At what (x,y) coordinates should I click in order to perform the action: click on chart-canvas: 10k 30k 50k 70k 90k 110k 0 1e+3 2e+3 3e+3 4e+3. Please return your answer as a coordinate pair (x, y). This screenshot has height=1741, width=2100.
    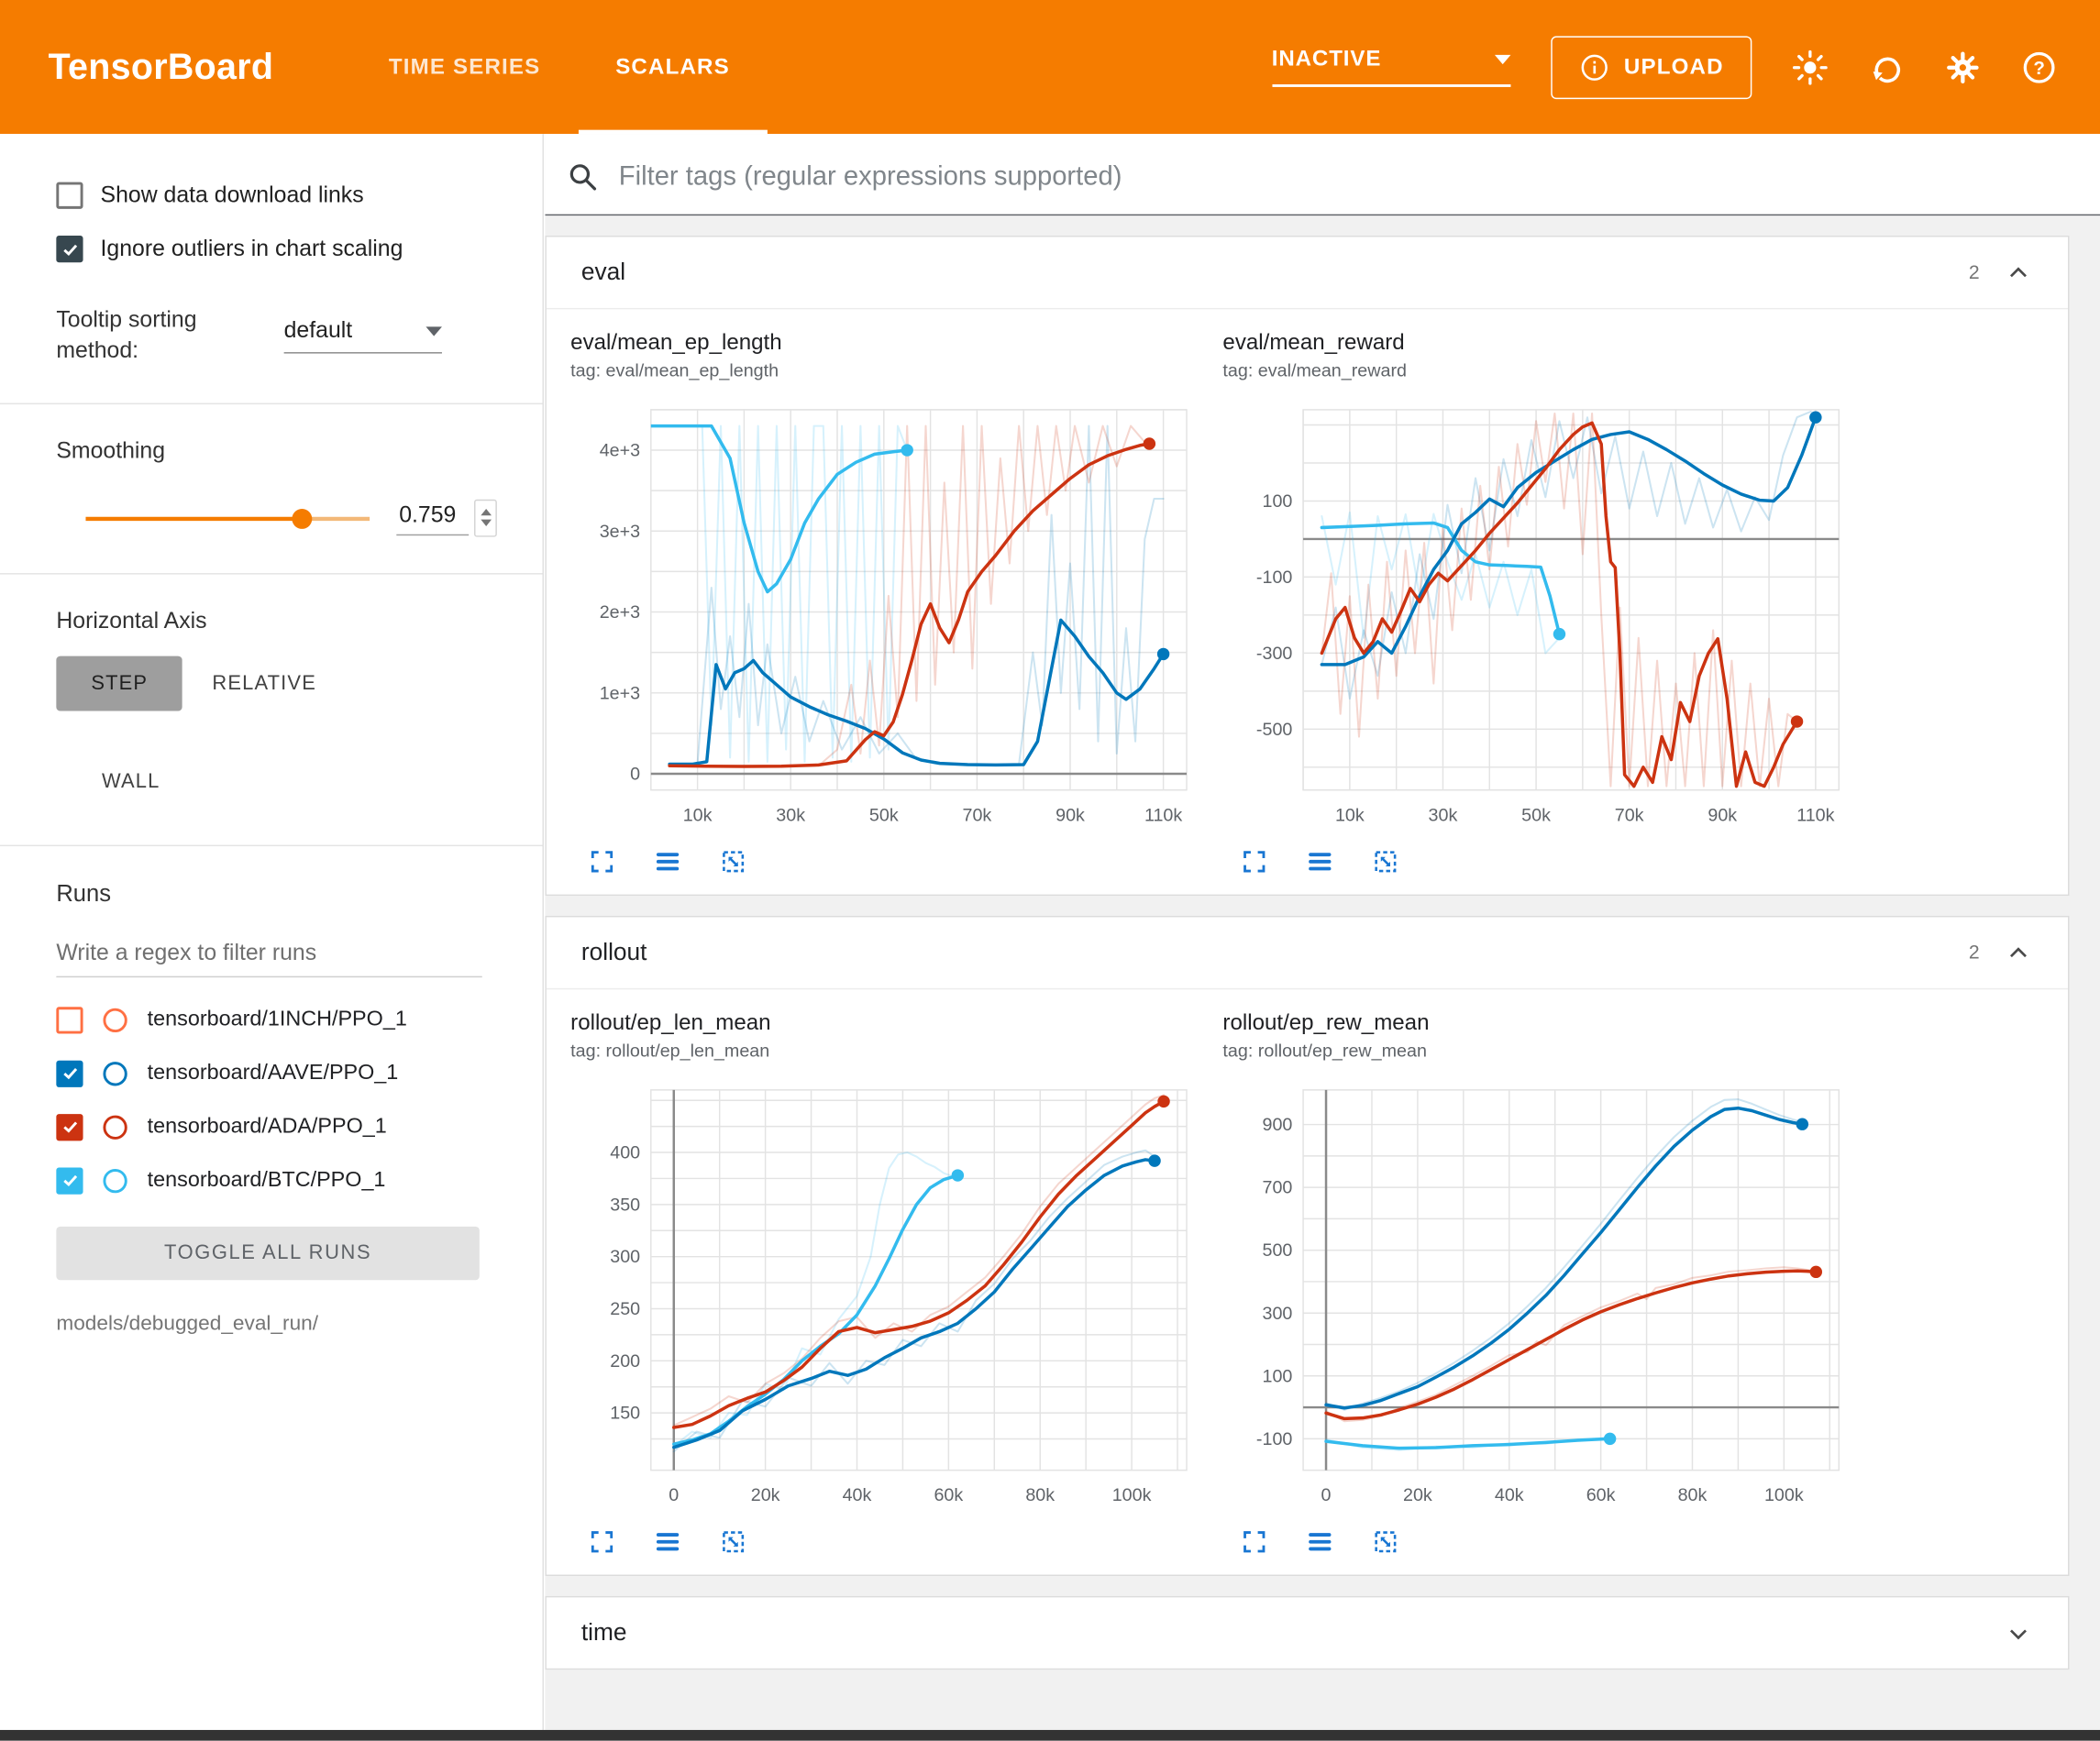
    Looking at the image, I should click on (896, 620).